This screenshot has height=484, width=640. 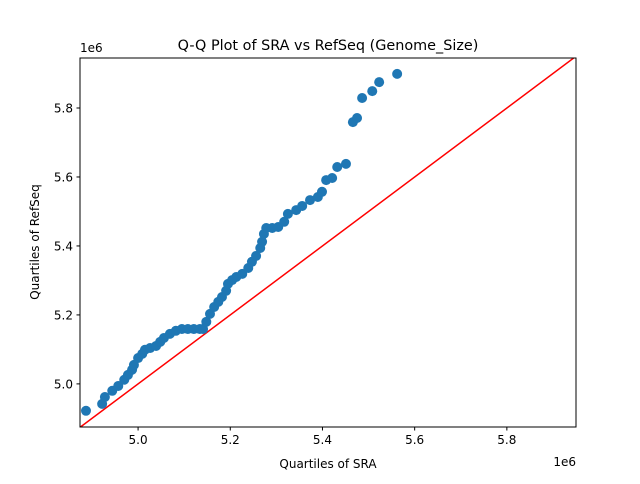 What do you see at coordinates (63, 177) in the screenshot?
I see `y-tick-label: 5.6` at bounding box center [63, 177].